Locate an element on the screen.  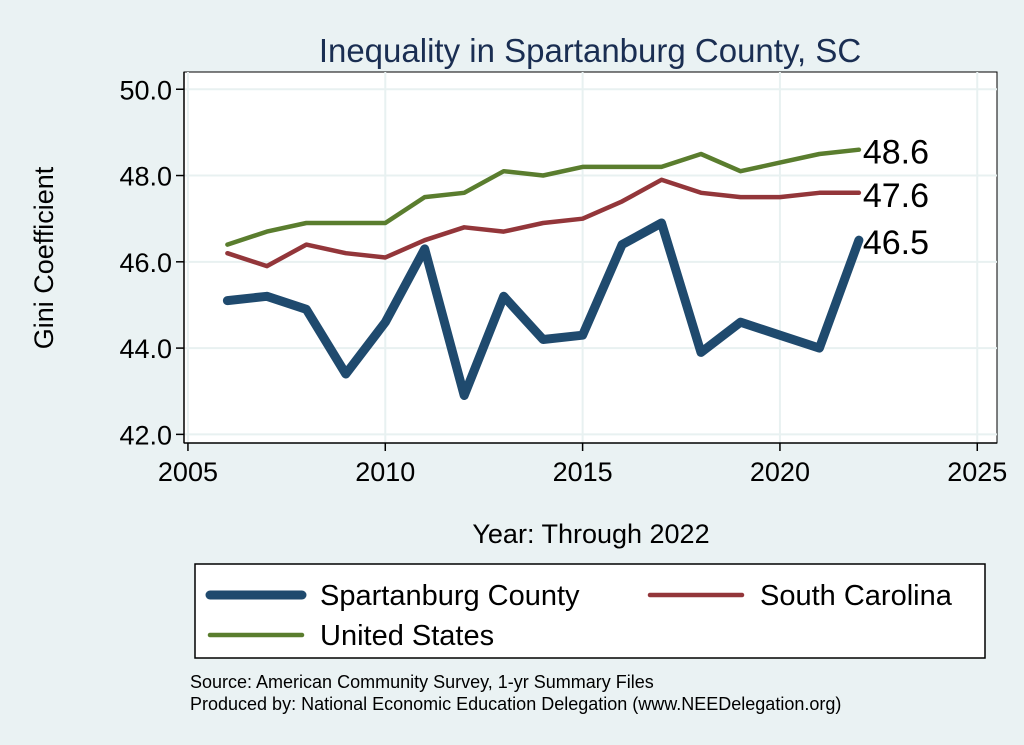
legend-box is located at coordinates (590, 611).